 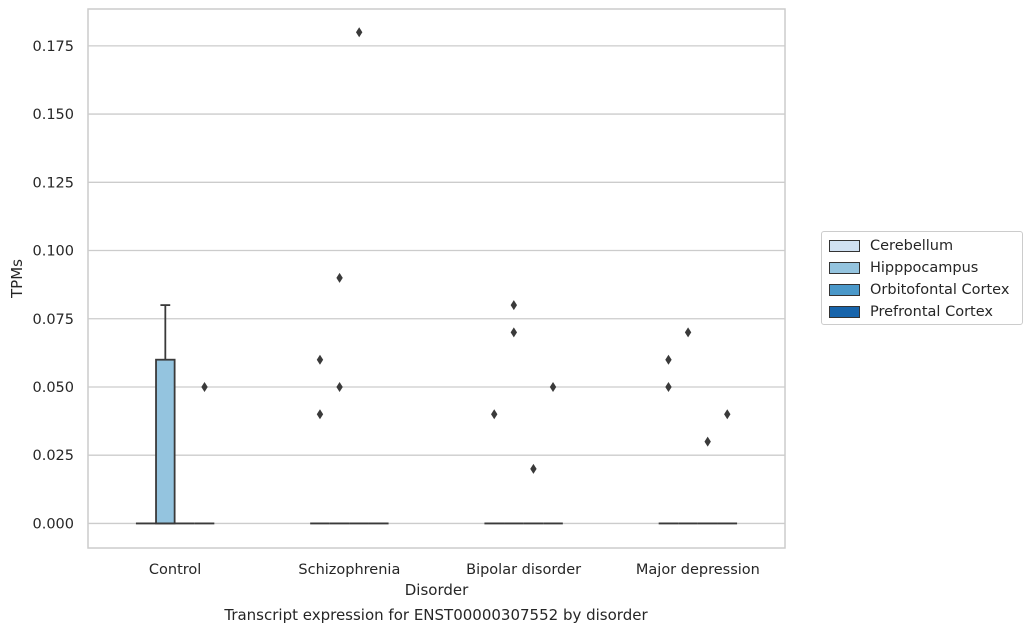 I want to click on legend-label: Orbitofontal Cortex, so click(x=940, y=290).